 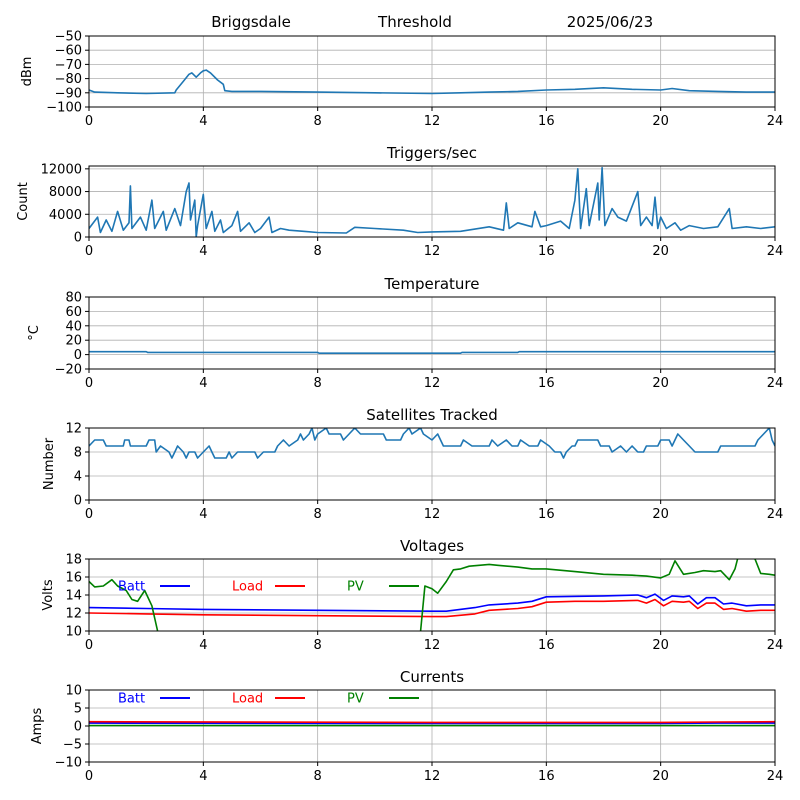 What do you see at coordinates (251, 22) in the screenshot?
I see `header-station: Briggsdale` at bounding box center [251, 22].